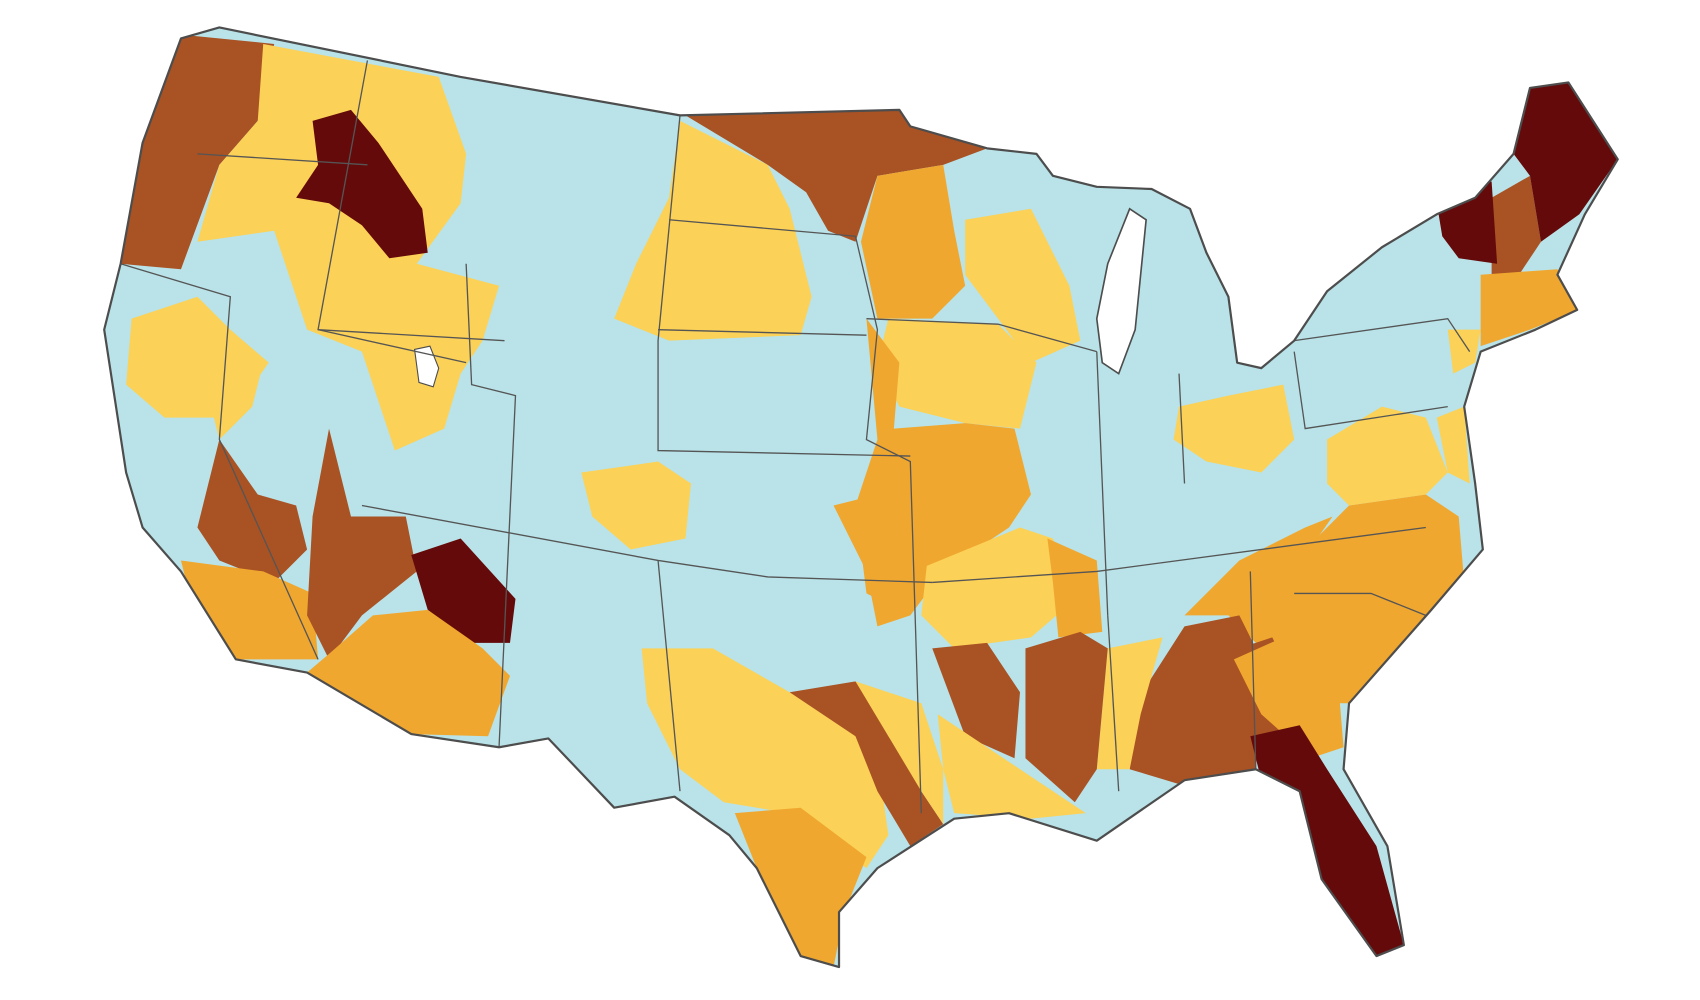  What do you see at coordinates (1121, 291) in the screenshot?
I see `lake-michigan` at bounding box center [1121, 291].